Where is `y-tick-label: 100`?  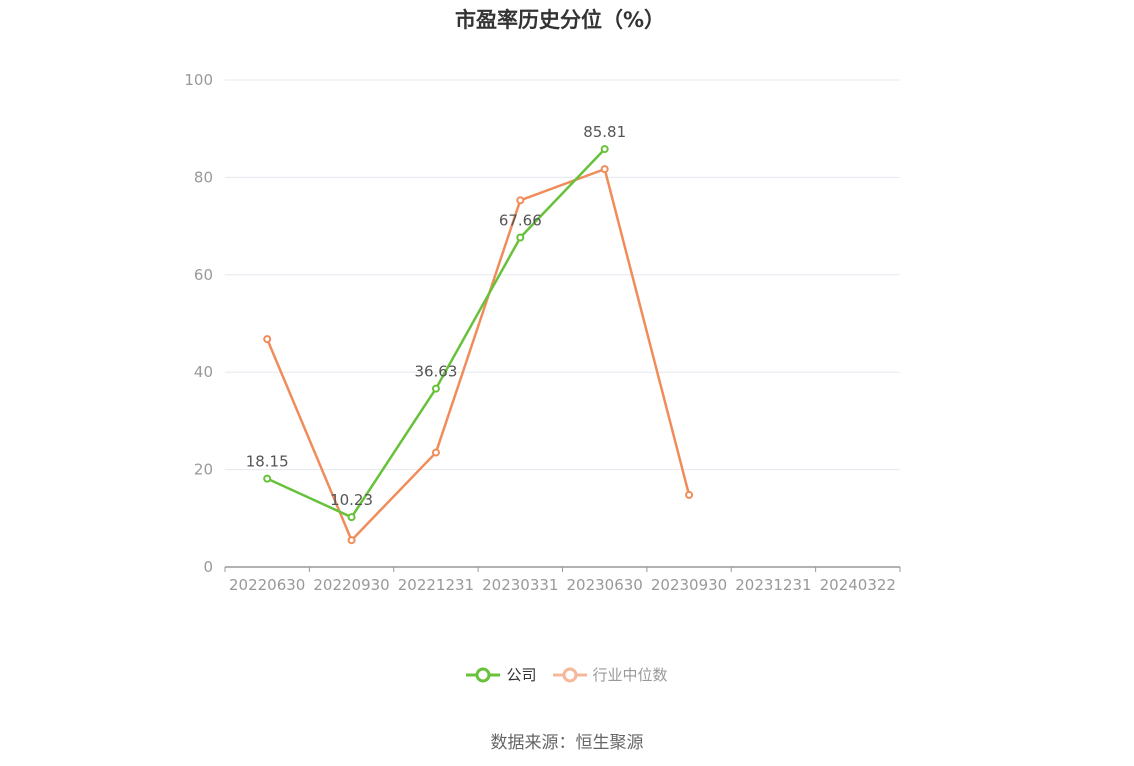
y-tick-label: 100 is located at coordinates (198, 80).